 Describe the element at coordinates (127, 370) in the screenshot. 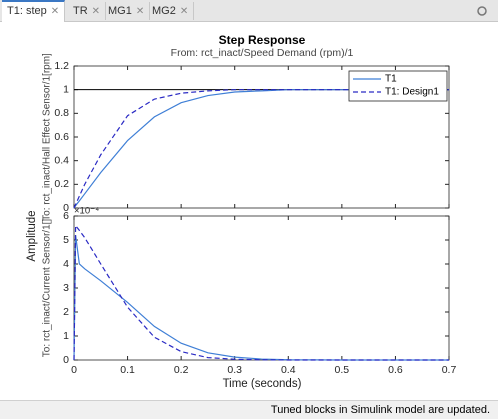

I see `x-tick-label: 0.1` at that location.